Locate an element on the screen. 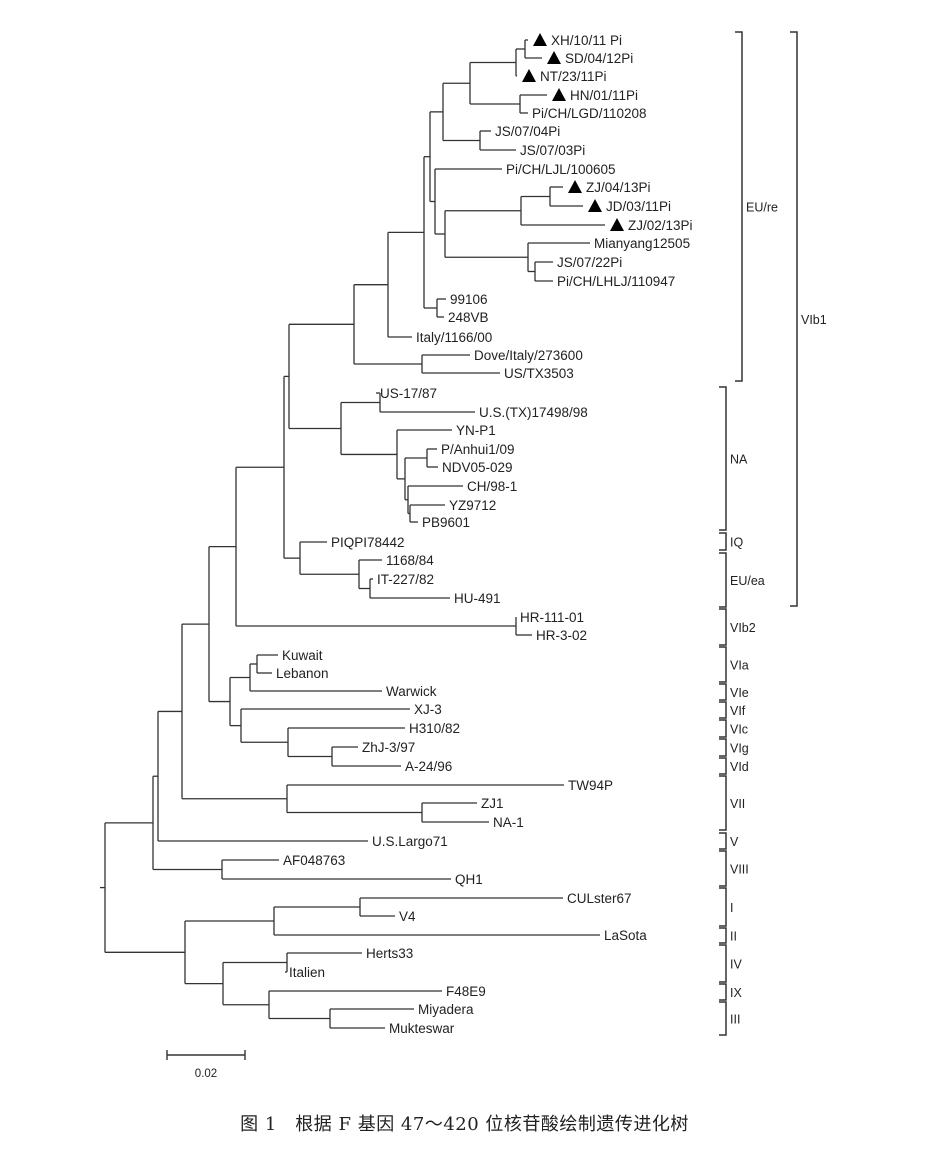 The height and width of the screenshot is (1155, 929). taxon-label: PB9601 is located at coordinates (446, 522).